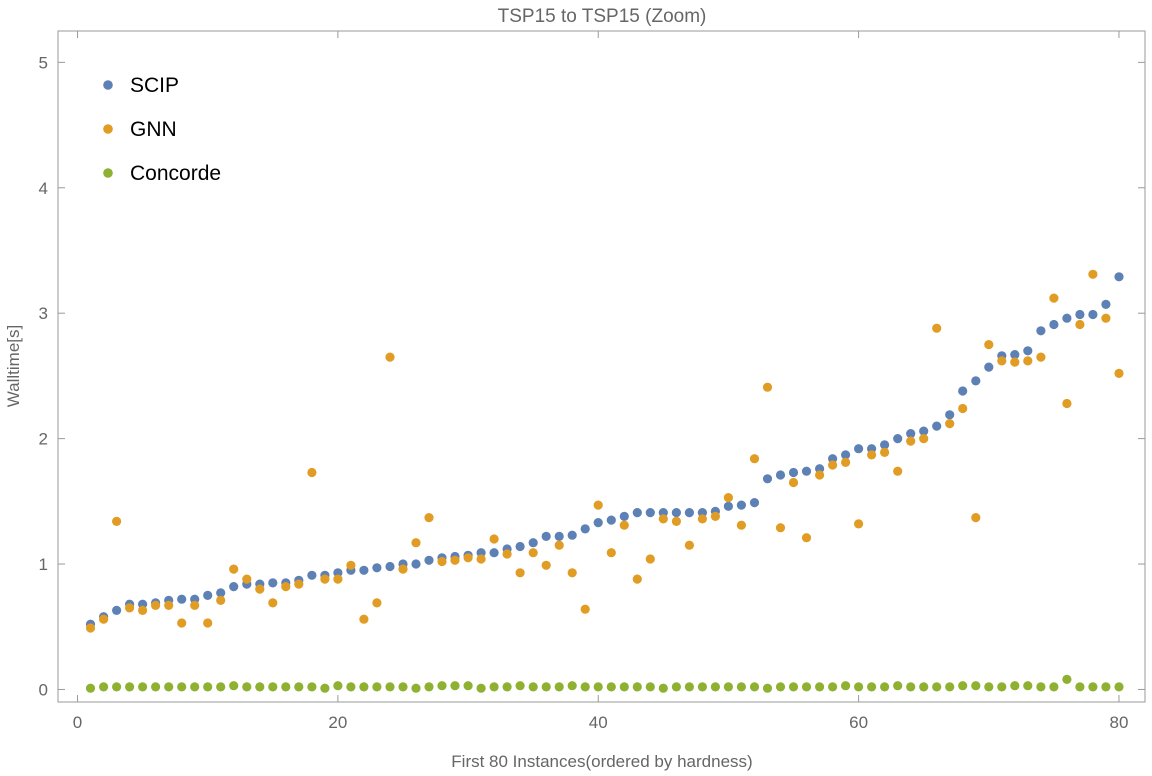  Describe the element at coordinates (77, 722) in the screenshot. I see `x-tick-label: 0` at that location.